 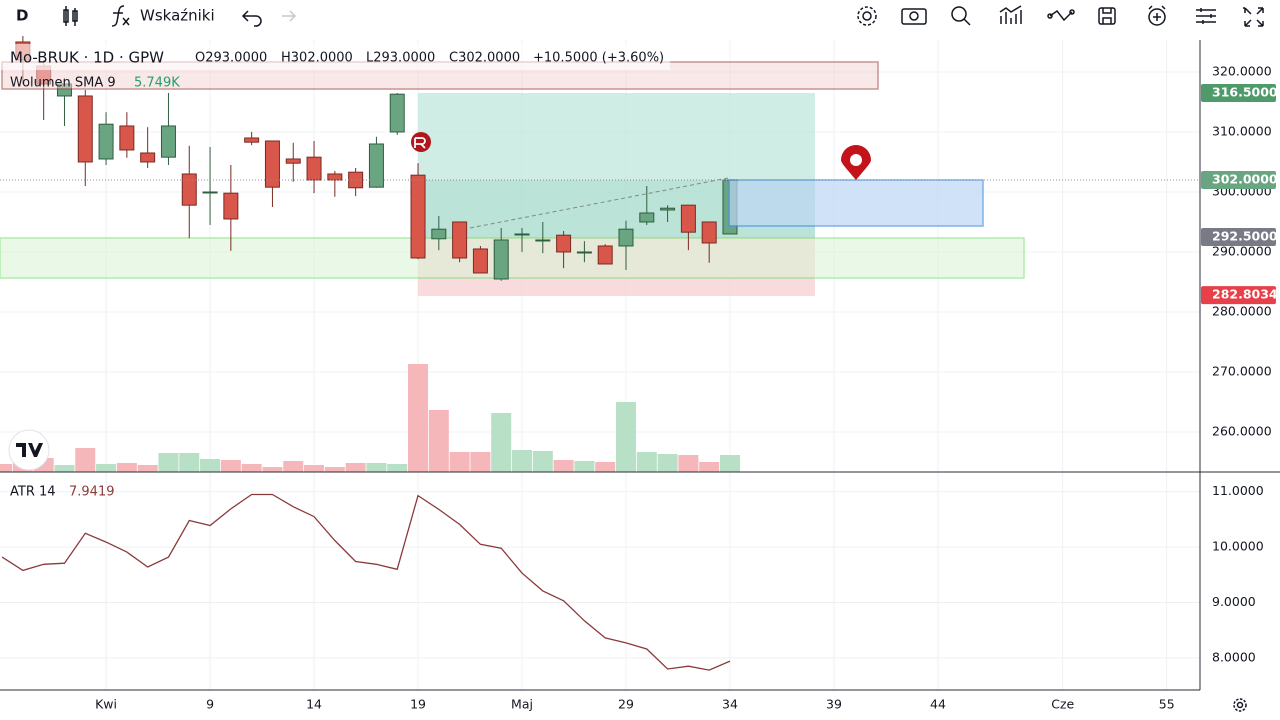 I want to click on settings-icon, so click(x=867, y=16).